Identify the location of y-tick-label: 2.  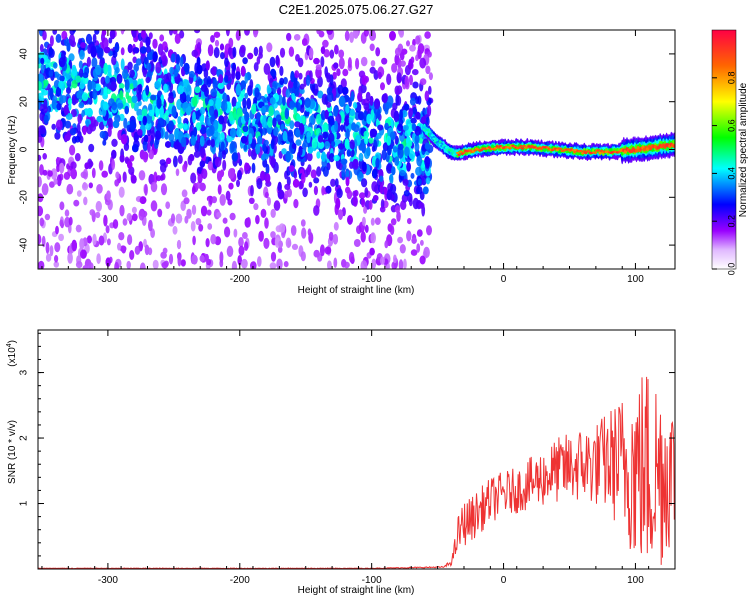
(24, 438).